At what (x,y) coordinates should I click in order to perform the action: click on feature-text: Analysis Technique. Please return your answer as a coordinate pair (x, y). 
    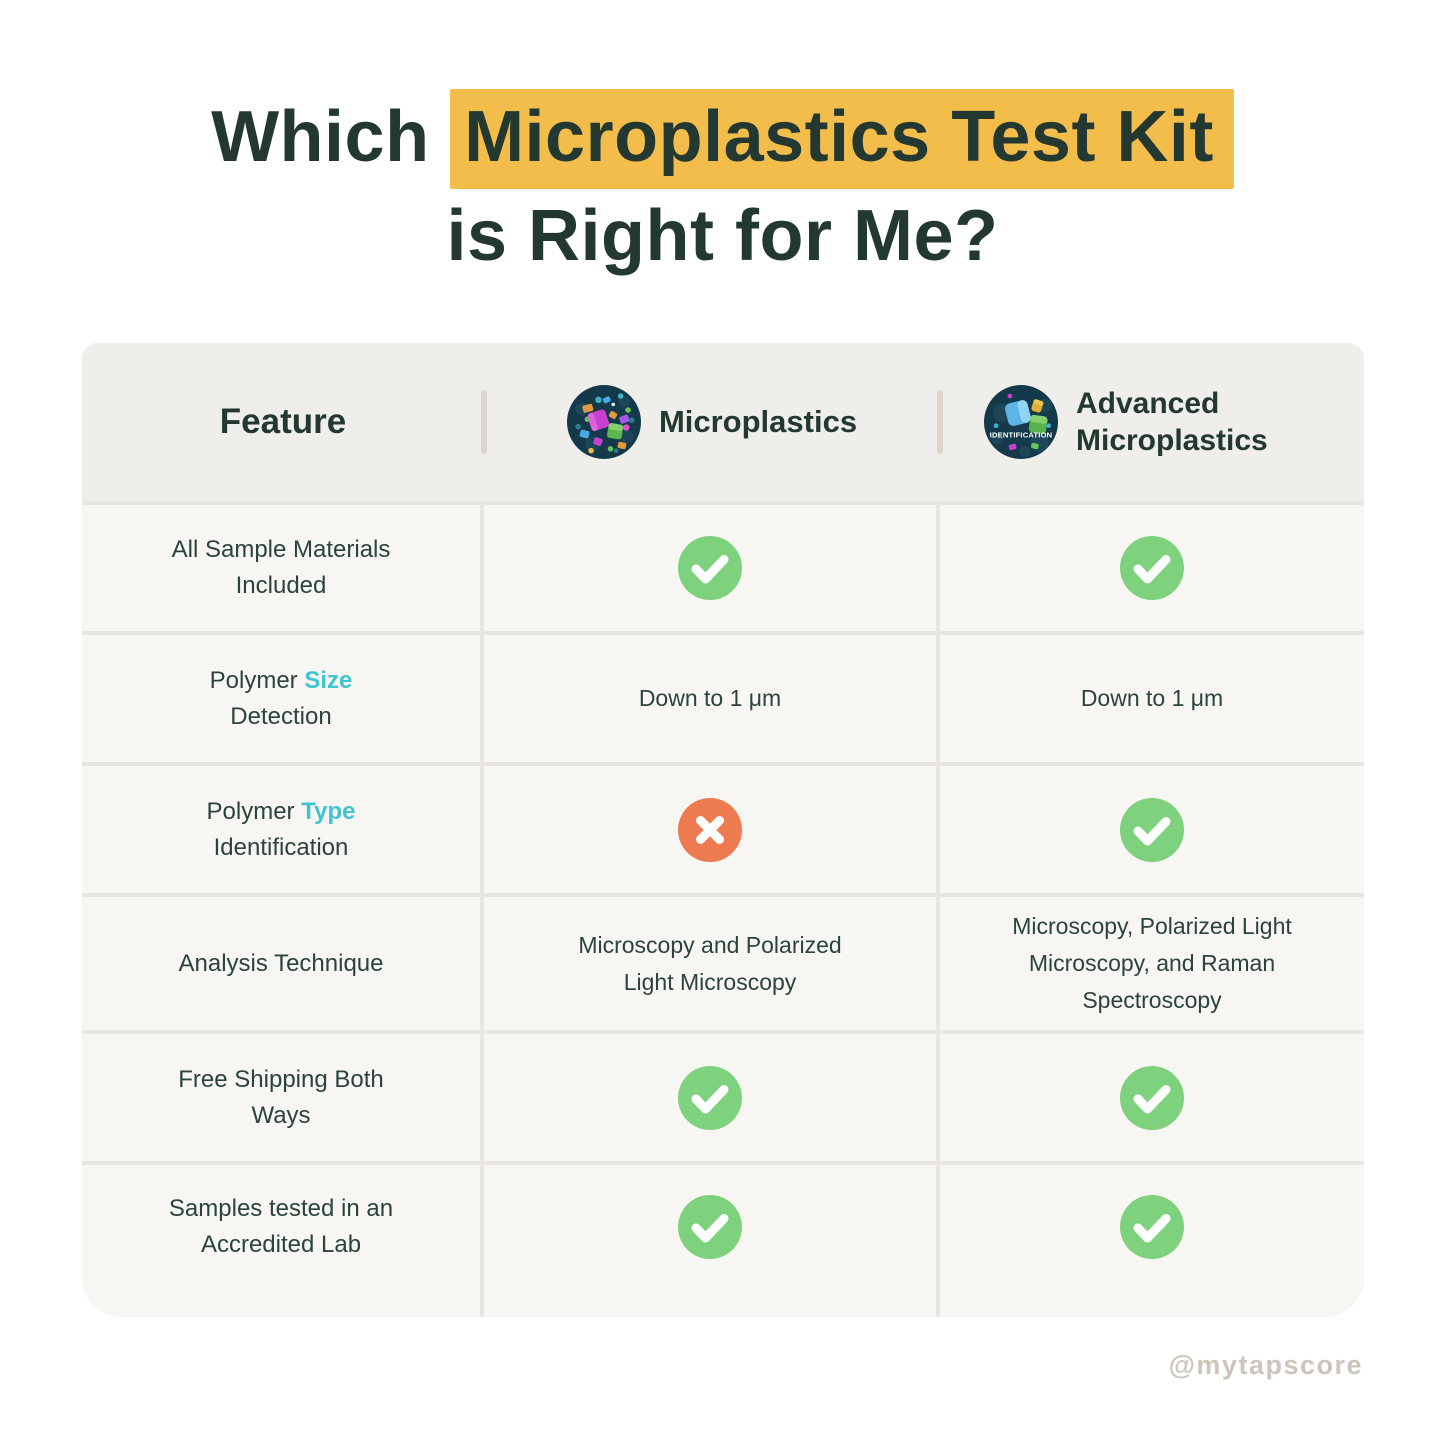
    Looking at the image, I should click on (281, 963).